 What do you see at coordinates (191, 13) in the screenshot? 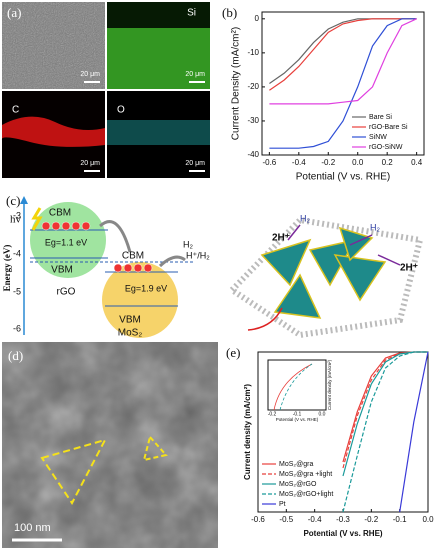
I see `map-label: Si` at bounding box center [191, 13].